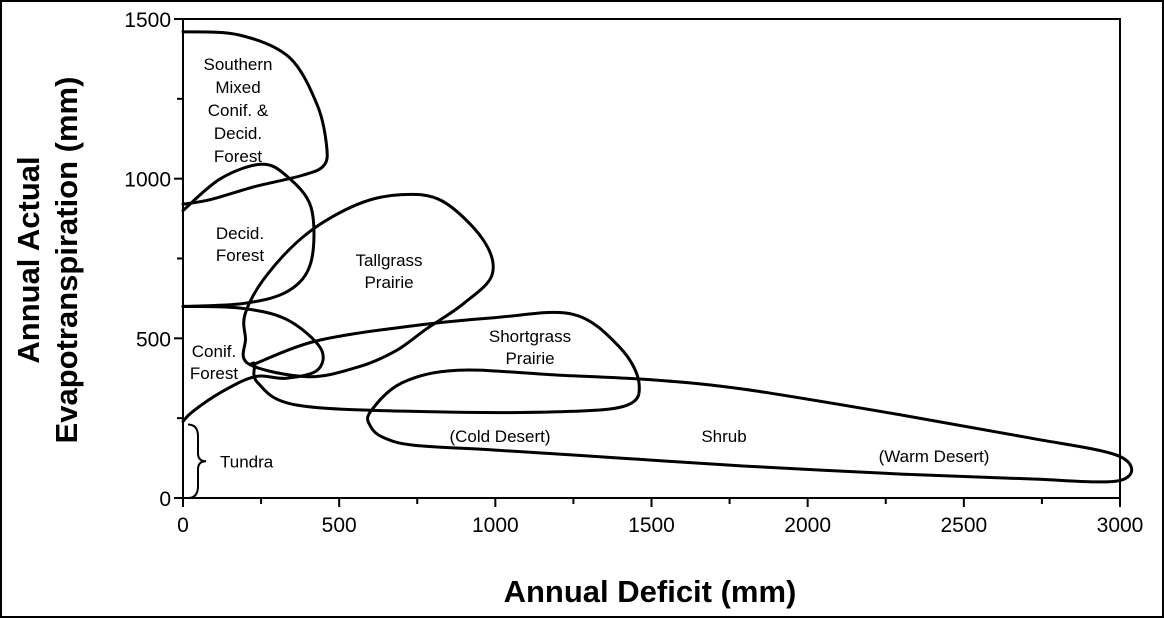 This screenshot has width=1164, height=618. I want to click on y-tick-label: 0, so click(165, 499).